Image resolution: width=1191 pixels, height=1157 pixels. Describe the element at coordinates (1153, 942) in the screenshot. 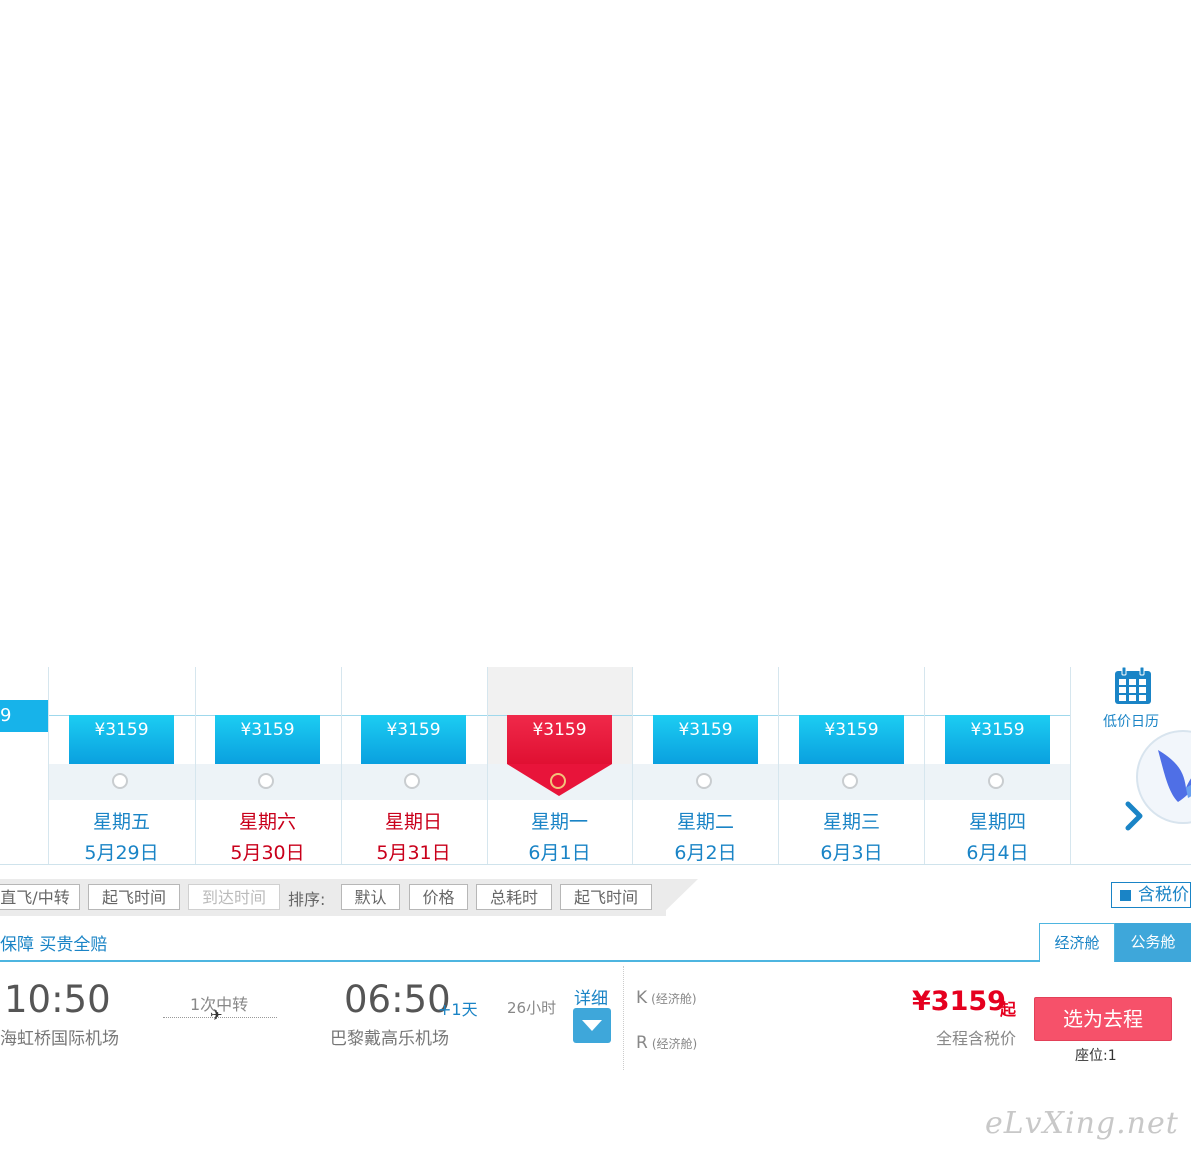

I see `tab-business: 公务舱` at that location.